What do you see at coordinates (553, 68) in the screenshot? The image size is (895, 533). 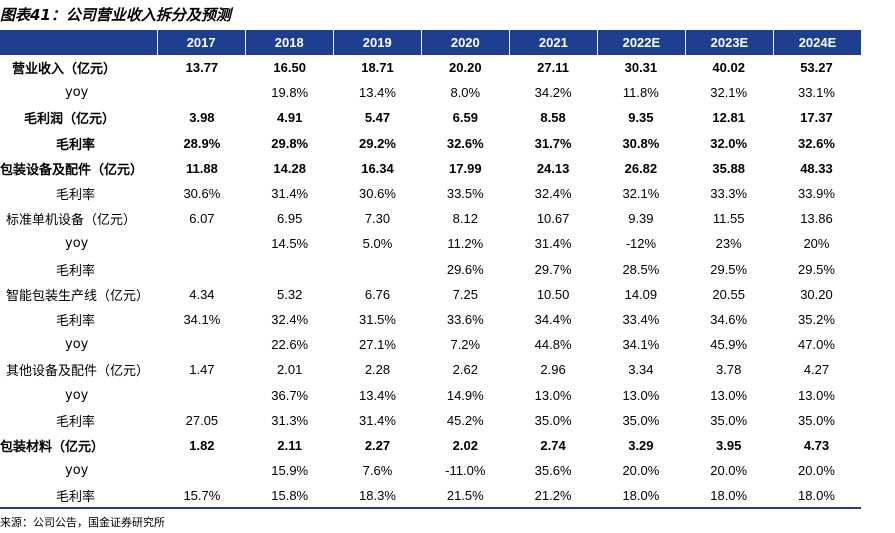 I see `table-cell: 27.11` at bounding box center [553, 68].